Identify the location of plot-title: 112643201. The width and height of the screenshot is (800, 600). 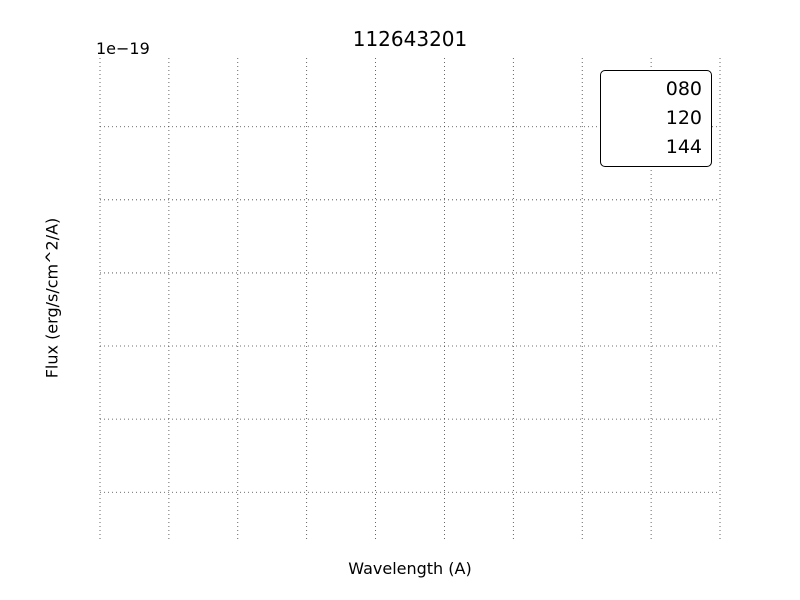
(410, 39).